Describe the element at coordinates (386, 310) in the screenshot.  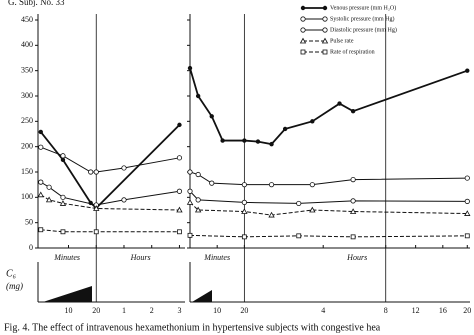
I see `x-tick-label: 8` at that location.